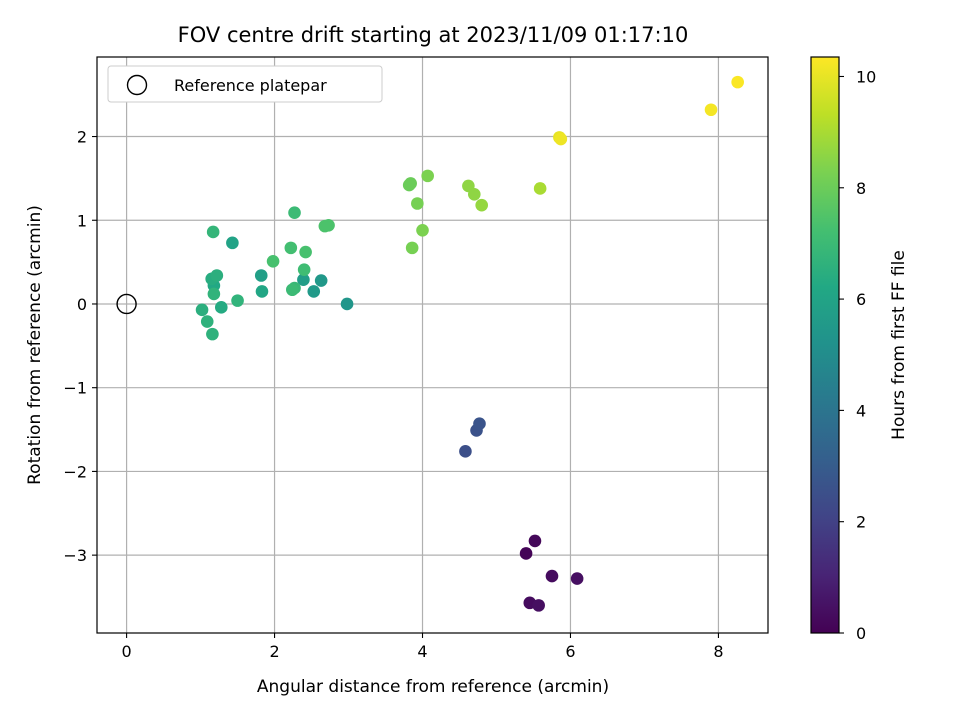  What do you see at coordinates (75, 471) in the screenshot?
I see `y-tick-label: −2` at bounding box center [75, 471].